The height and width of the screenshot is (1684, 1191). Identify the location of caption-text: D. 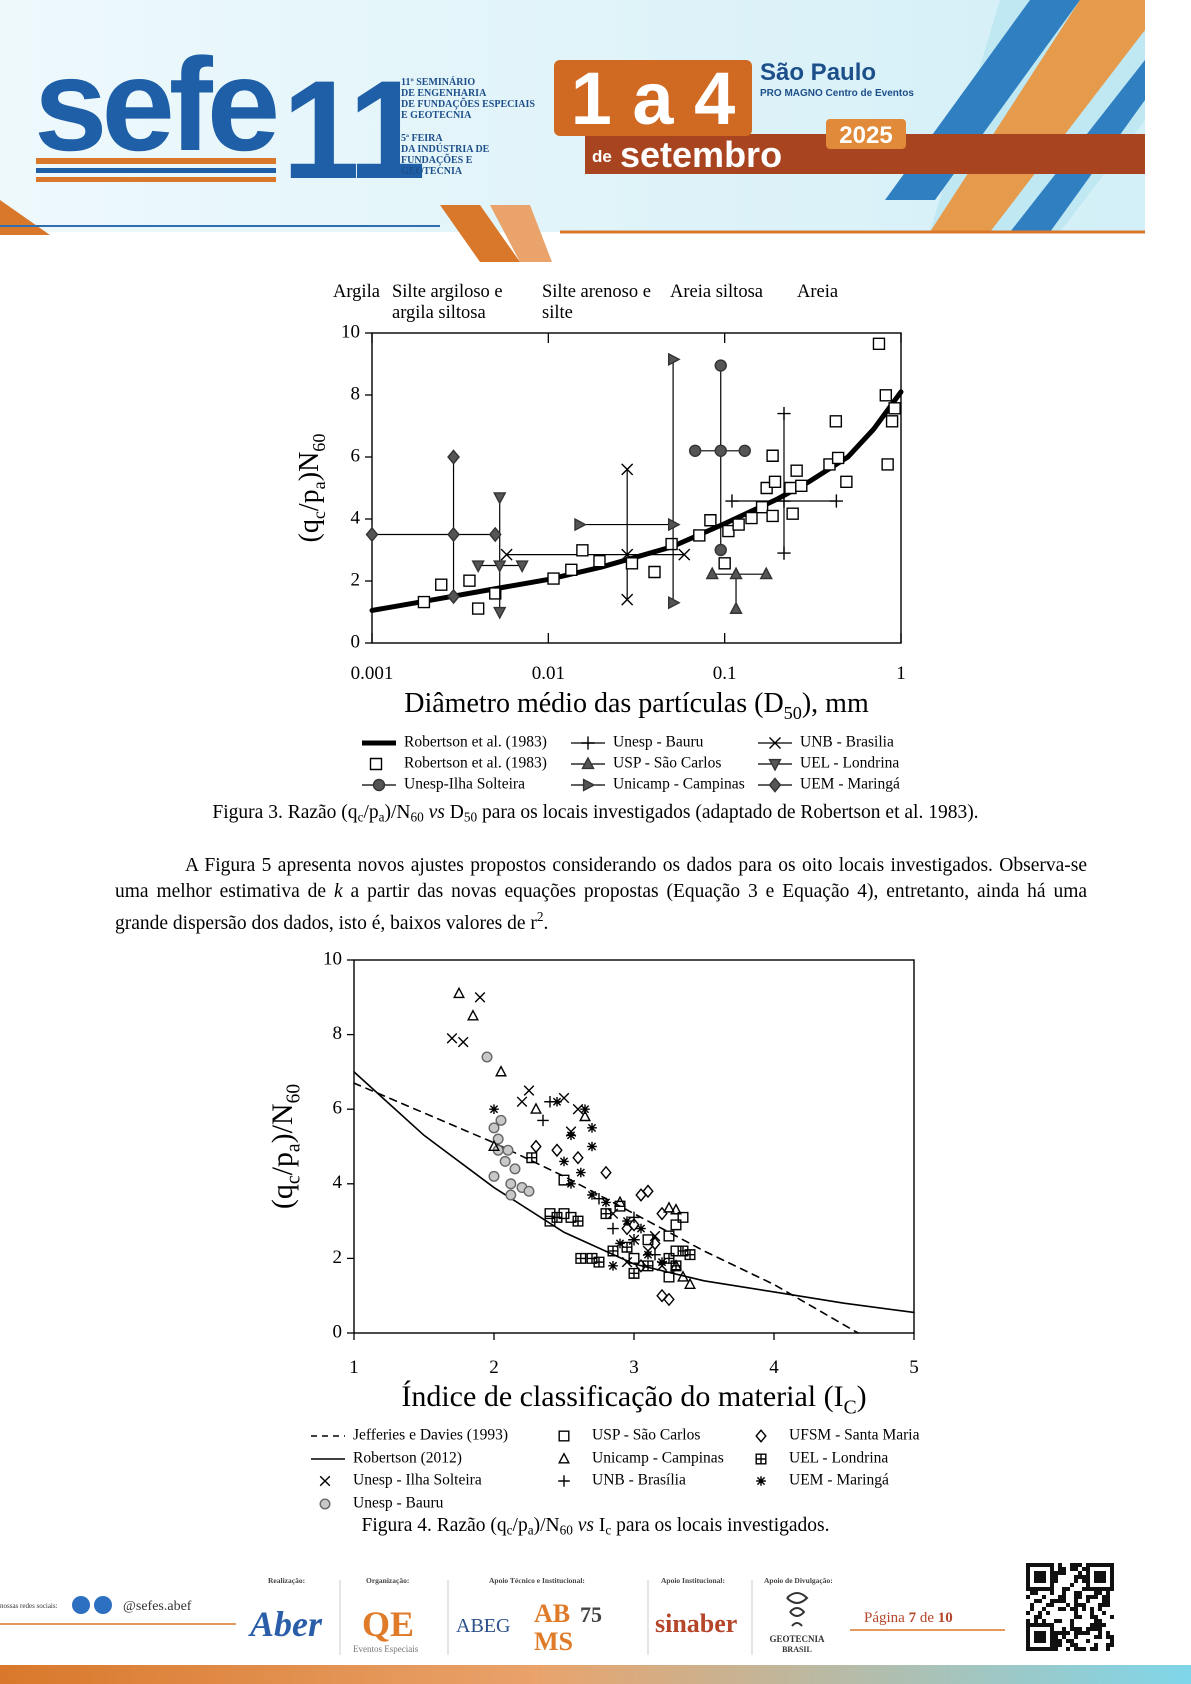
(456, 812).